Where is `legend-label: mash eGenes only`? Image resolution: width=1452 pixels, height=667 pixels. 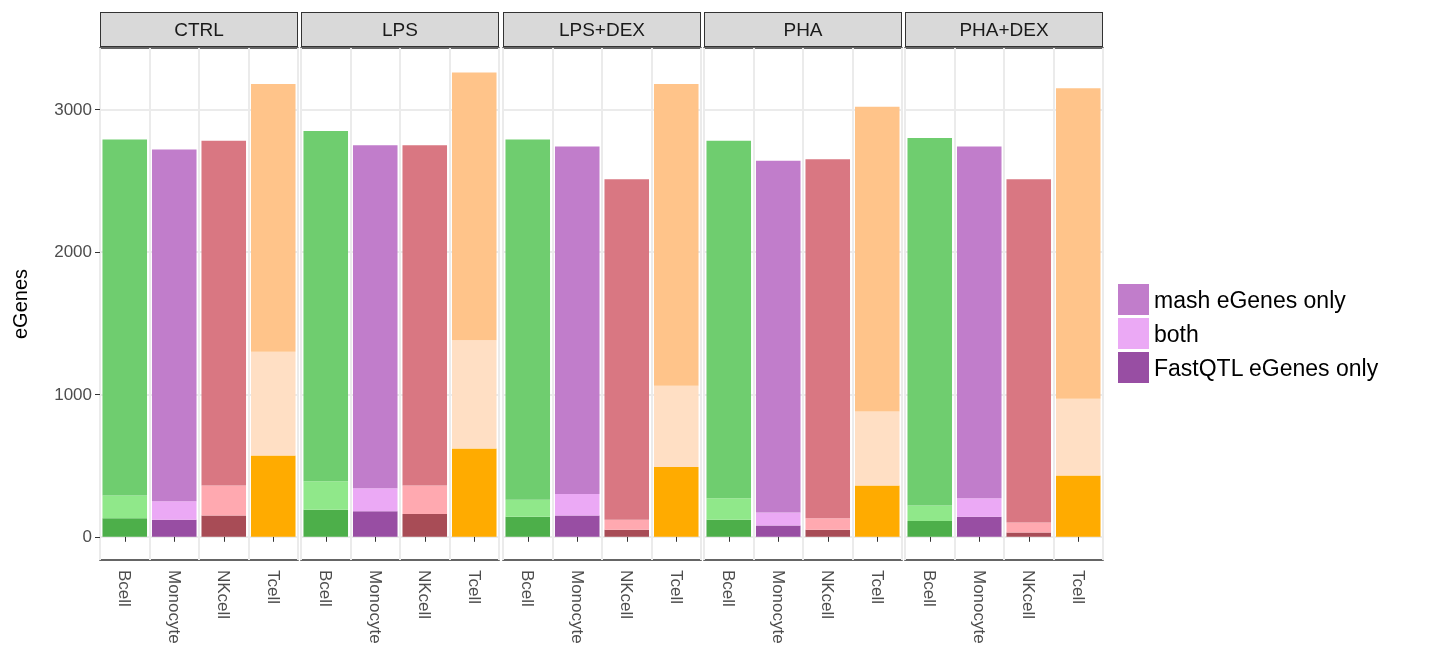
legend-label: mash eGenes only is located at coordinates (1250, 299).